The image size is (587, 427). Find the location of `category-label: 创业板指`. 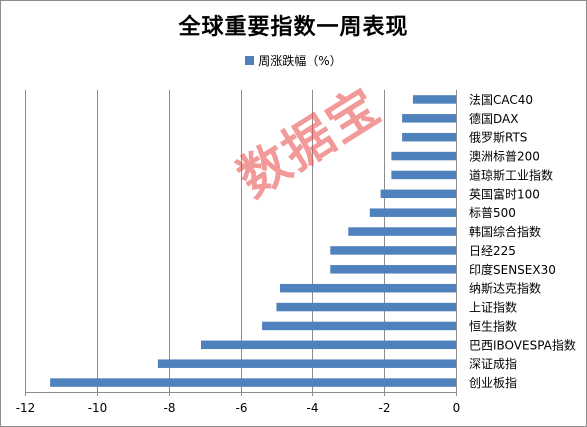

category-label: 创业板指 is located at coordinates (493, 382).